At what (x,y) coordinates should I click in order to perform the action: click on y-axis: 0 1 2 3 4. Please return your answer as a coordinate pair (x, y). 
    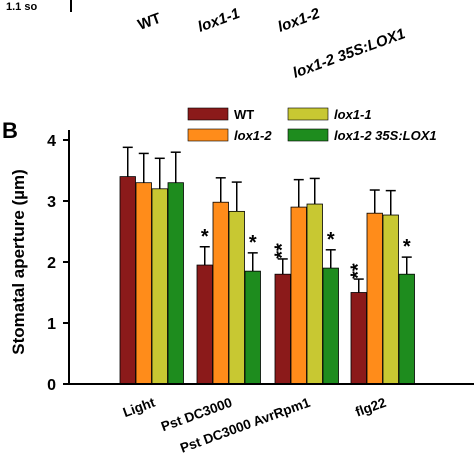
    Looking at the image, I should click on (58, 262).